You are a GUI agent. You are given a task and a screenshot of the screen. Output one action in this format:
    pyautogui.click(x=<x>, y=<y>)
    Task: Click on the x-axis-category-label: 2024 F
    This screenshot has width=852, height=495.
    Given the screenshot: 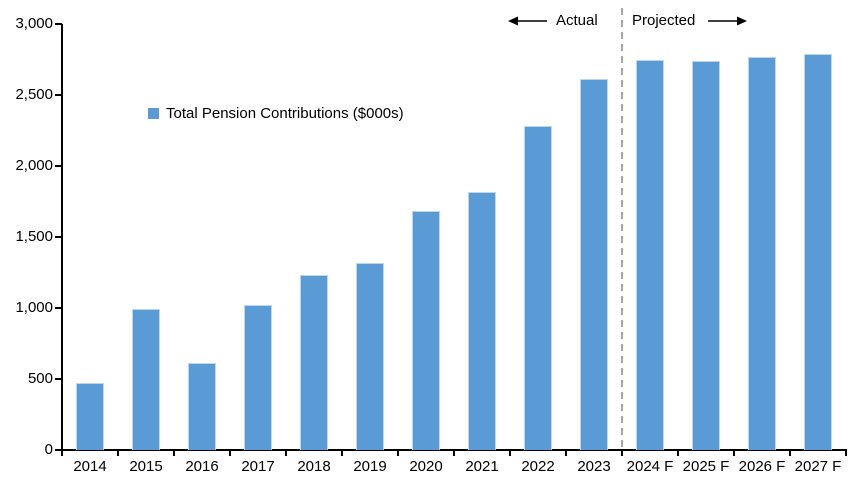 What is the action you would take?
    pyautogui.click(x=650, y=466)
    